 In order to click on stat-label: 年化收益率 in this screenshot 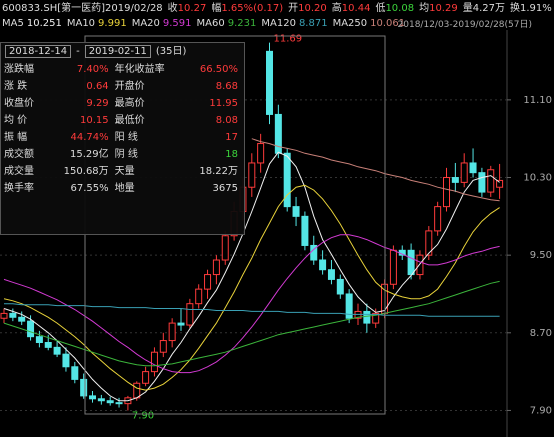, I will do `click(139, 69)`.